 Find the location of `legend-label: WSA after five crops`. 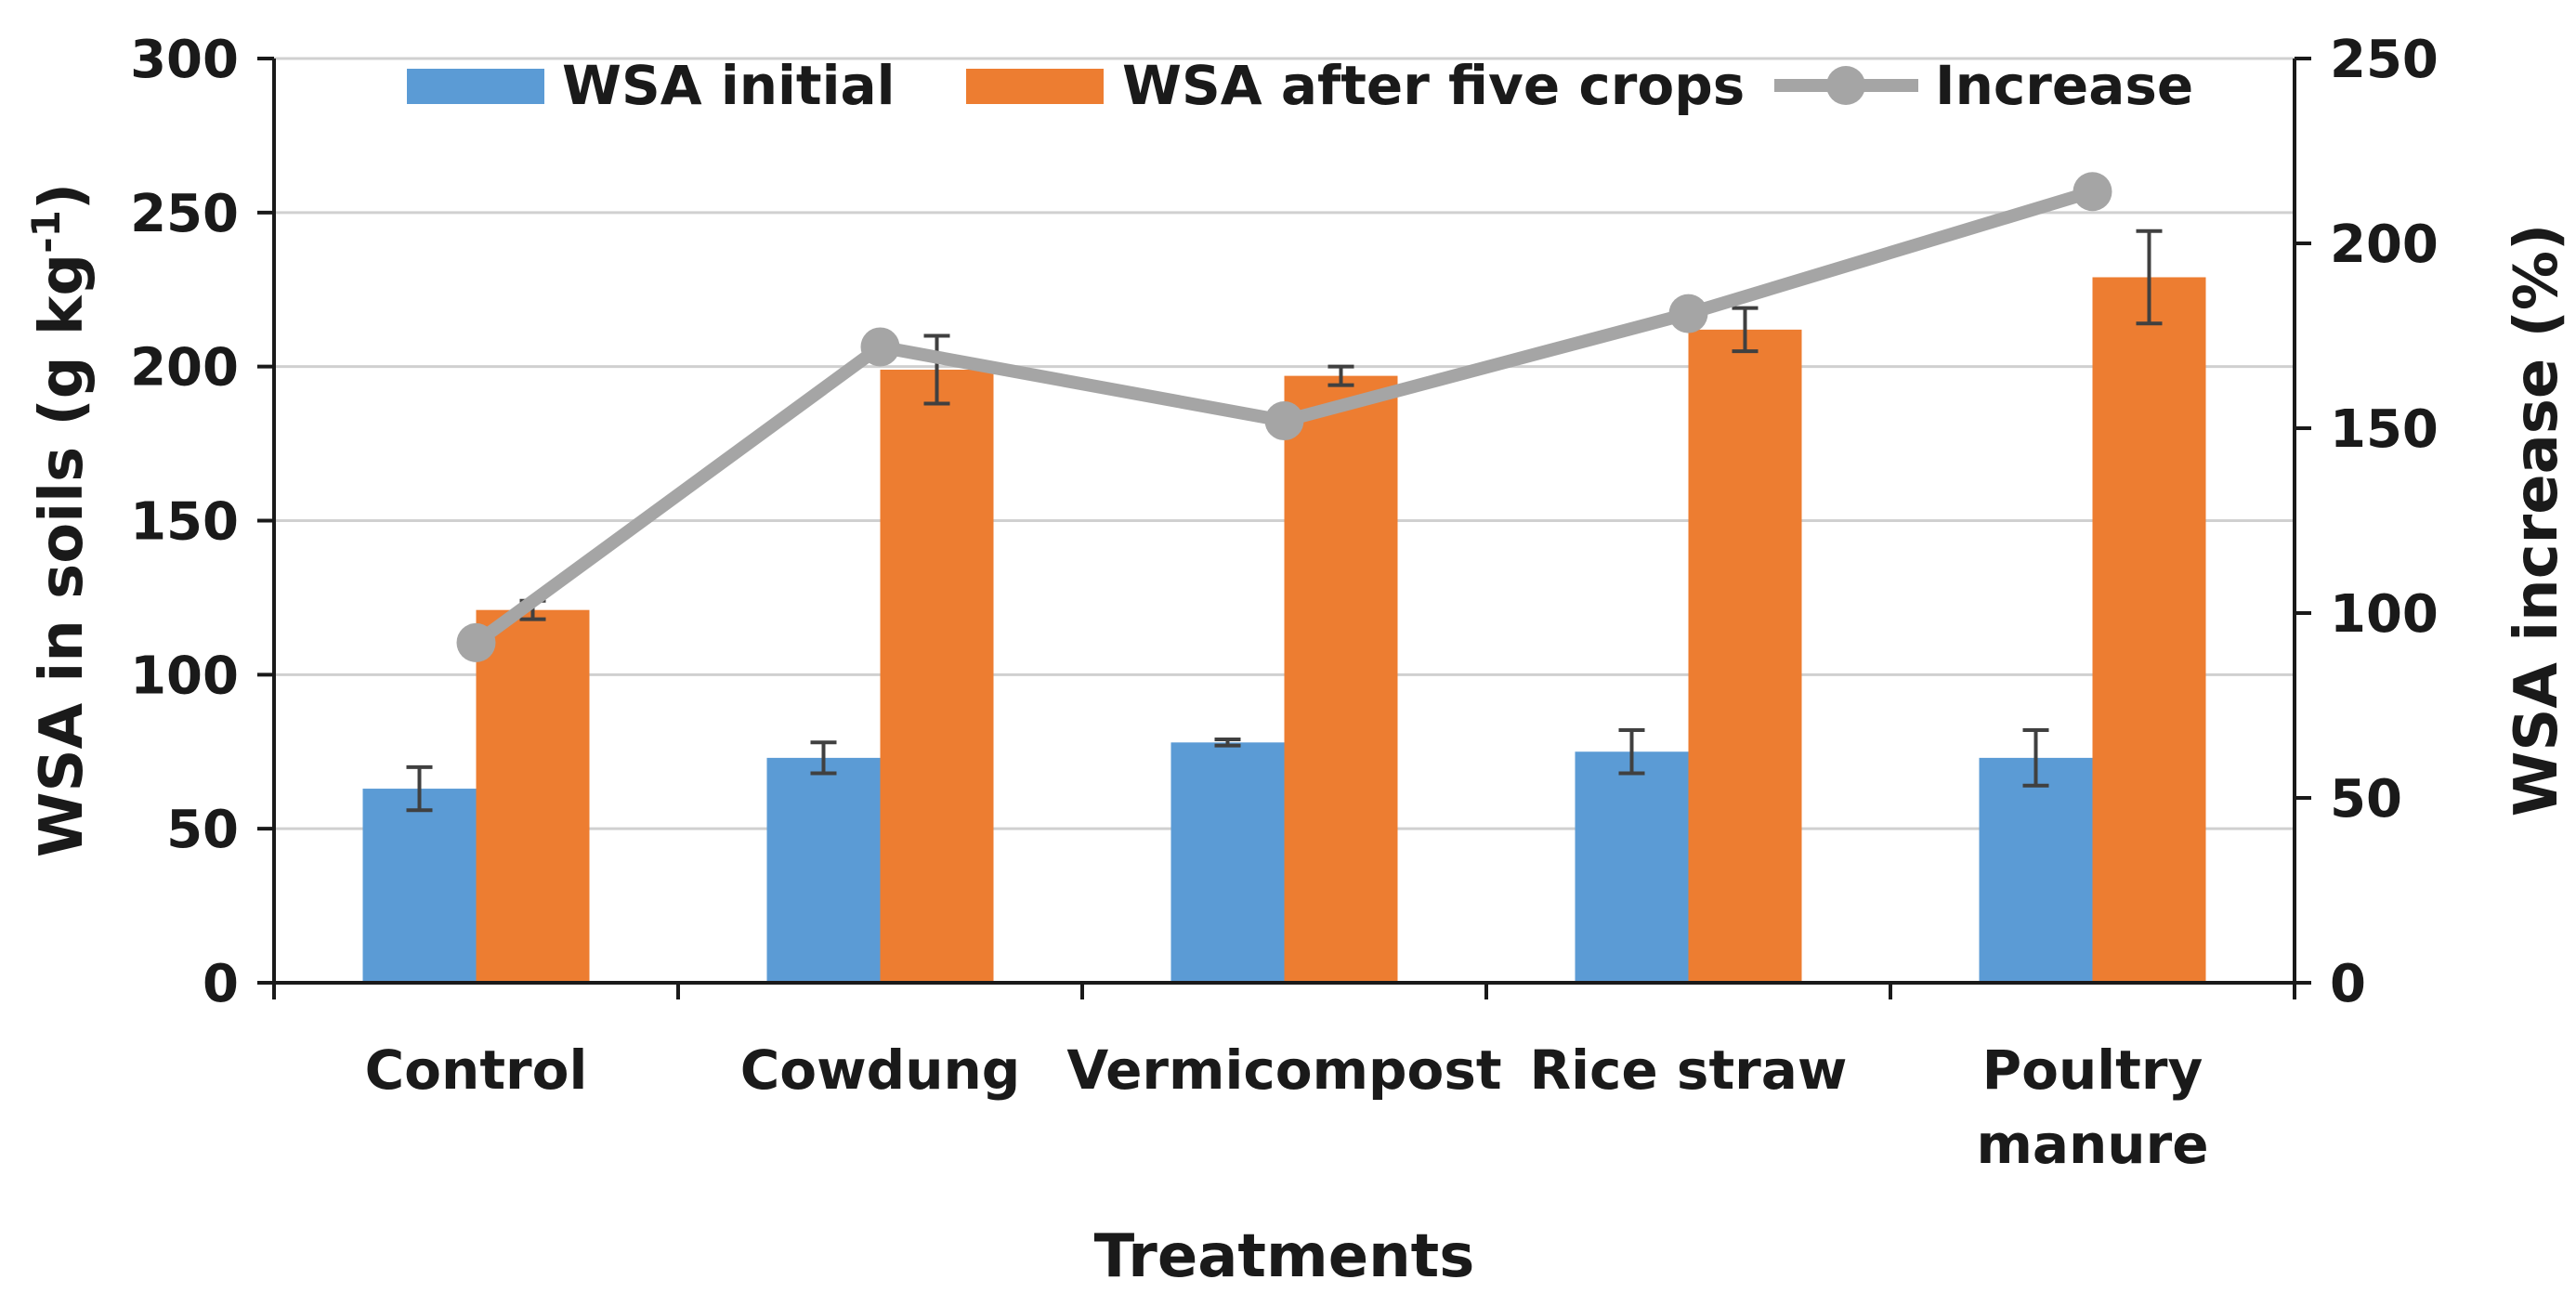

legend-label: WSA after five crops is located at coordinates (1433, 85).